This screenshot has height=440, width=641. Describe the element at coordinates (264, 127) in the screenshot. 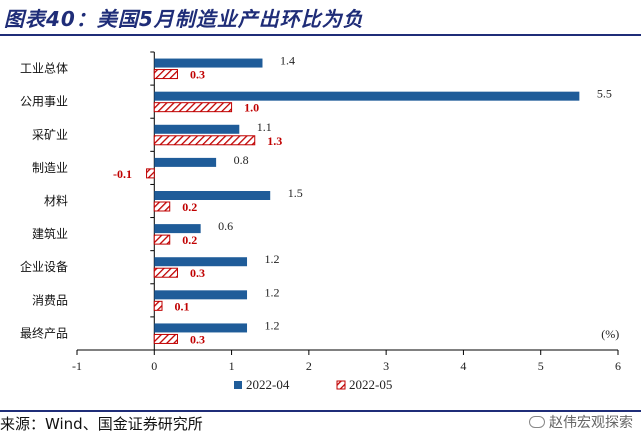

I see `data-label-2022-04: 1.1` at that location.